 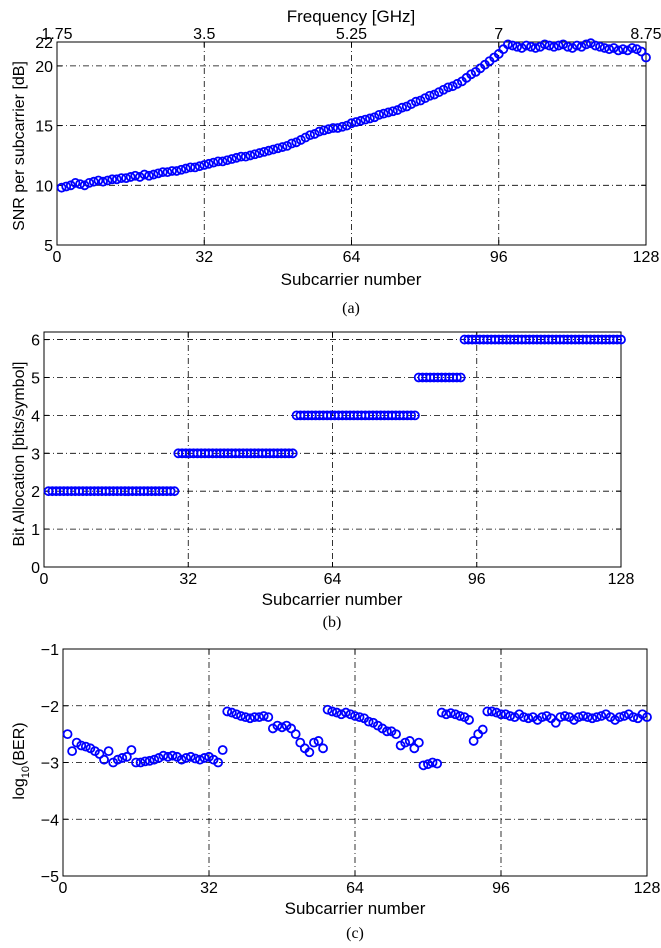 I want to click on top-x-tick-label: 8.75, so click(x=645, y=34).